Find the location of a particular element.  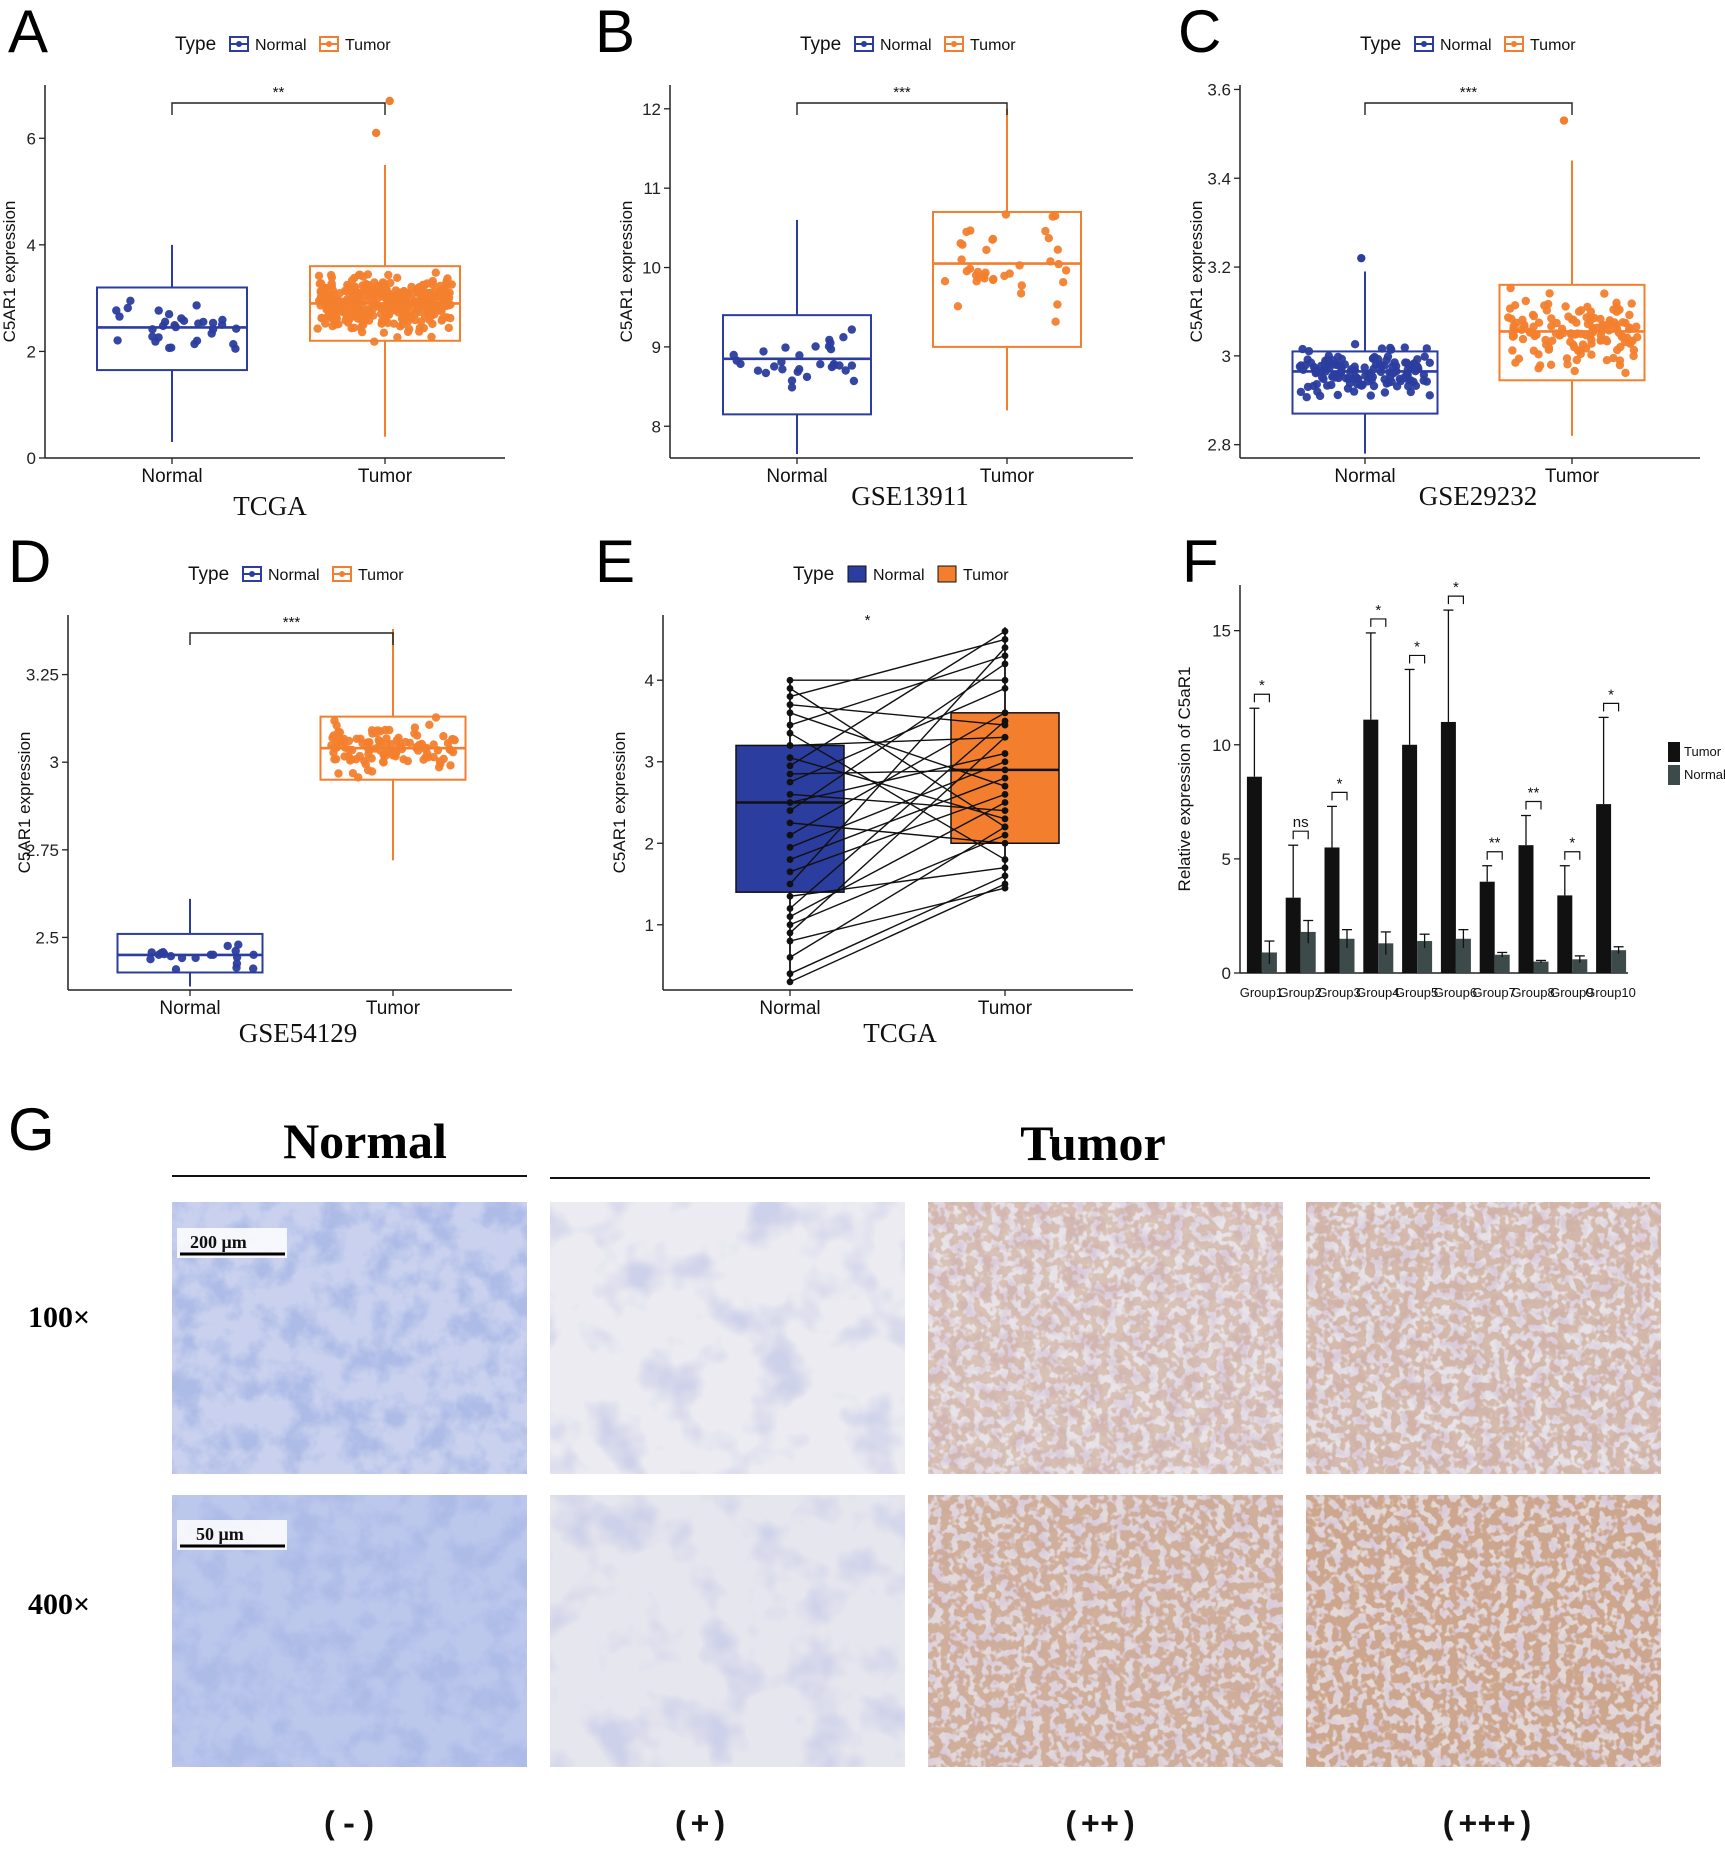

dataset-label: TCGA is located at coordinates (900, 1033).